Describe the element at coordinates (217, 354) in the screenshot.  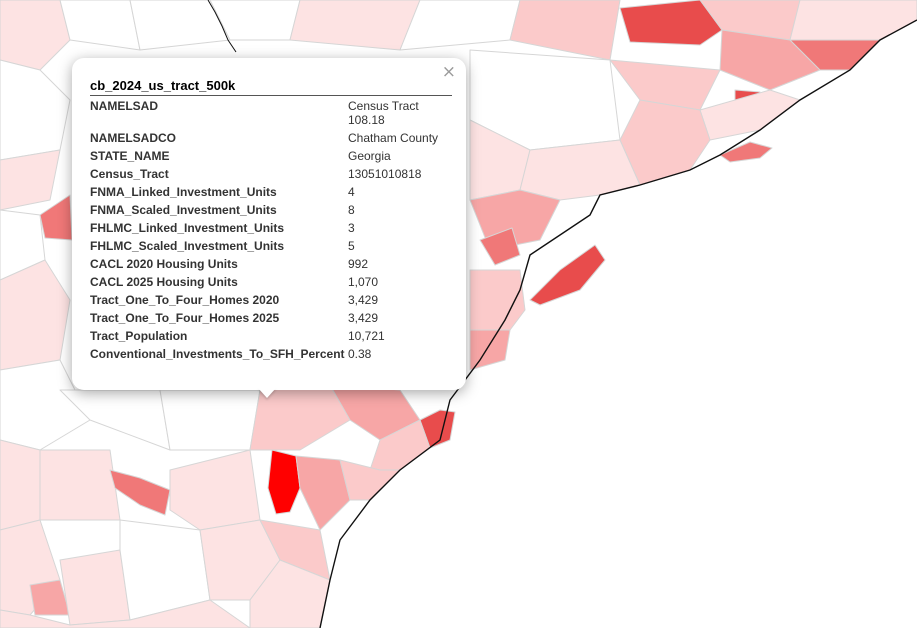
I see `attribute-key: Conventional_Investments_To_SFH_Percent` at that location.